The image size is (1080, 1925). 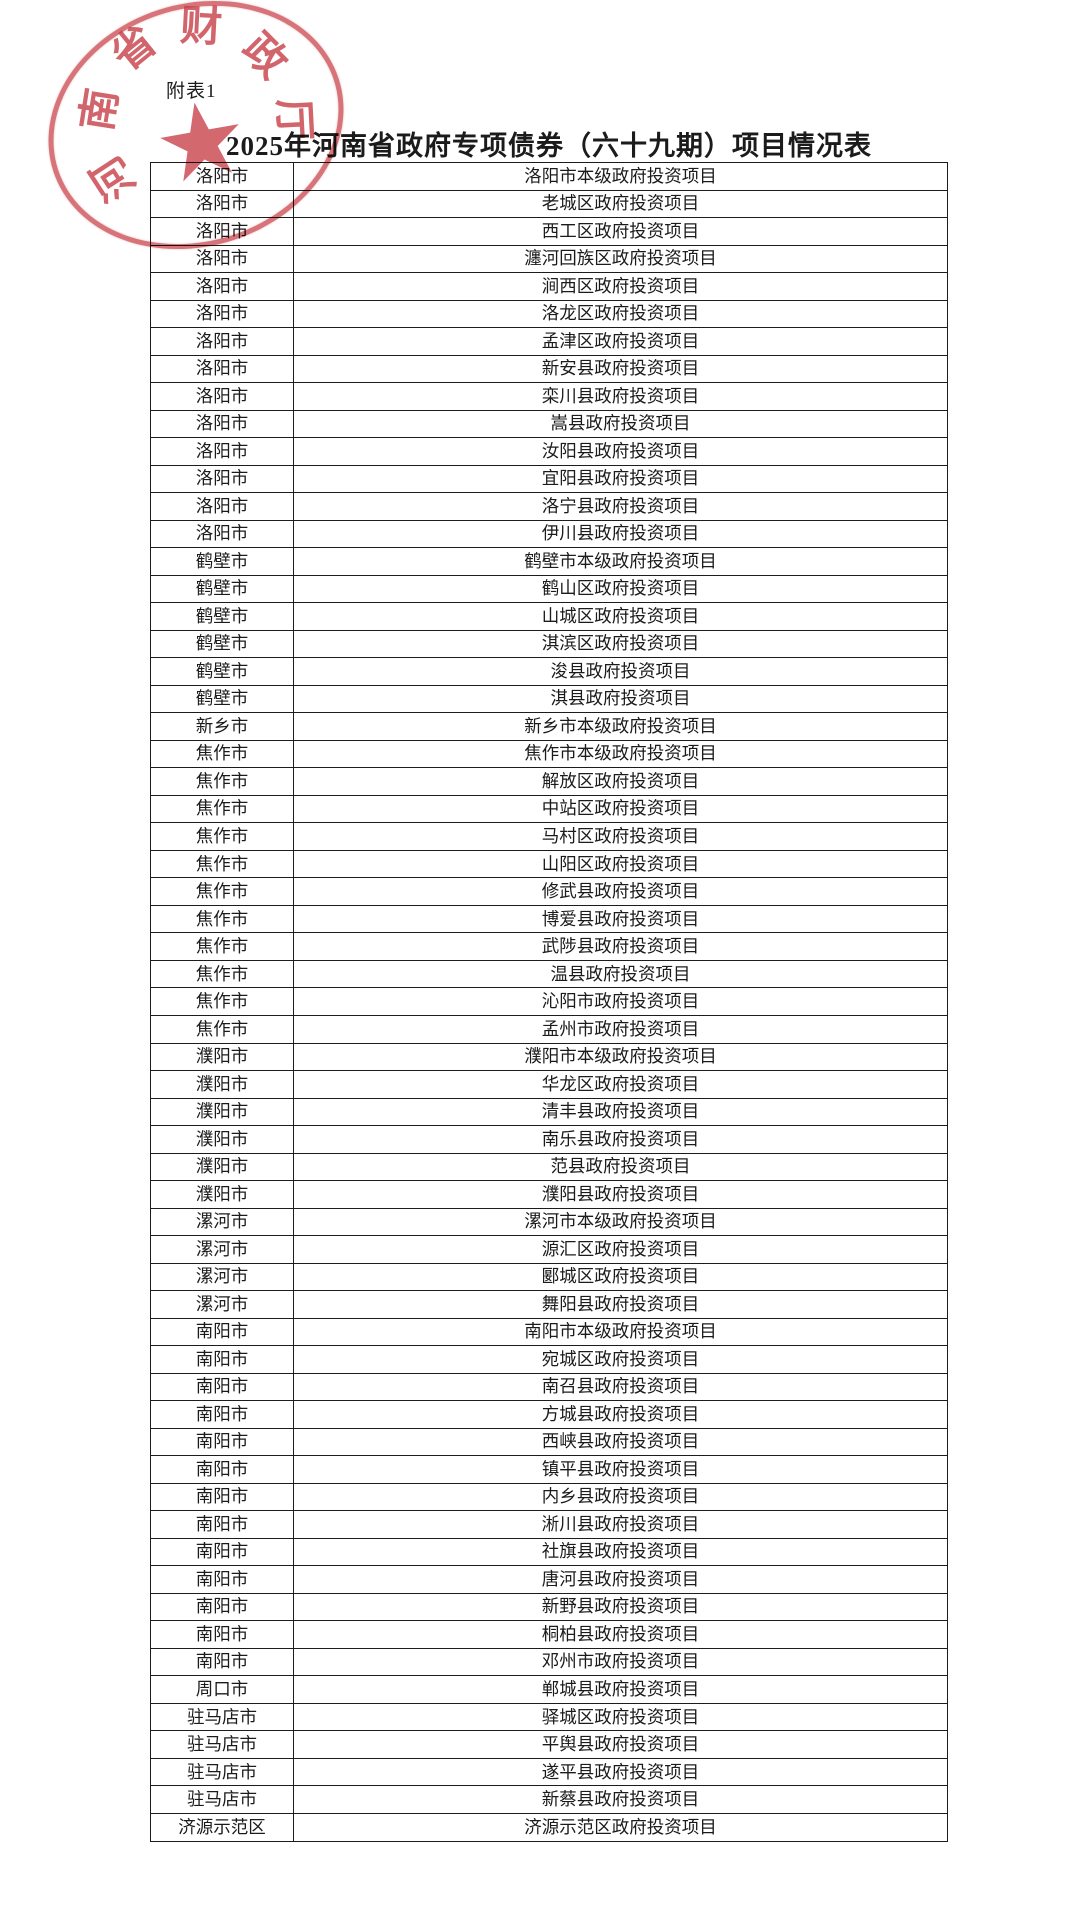 What do you see at coordinates (135, 49) in the screenshot?
I see `seal-character: 省` at bounding box center [135, 49].